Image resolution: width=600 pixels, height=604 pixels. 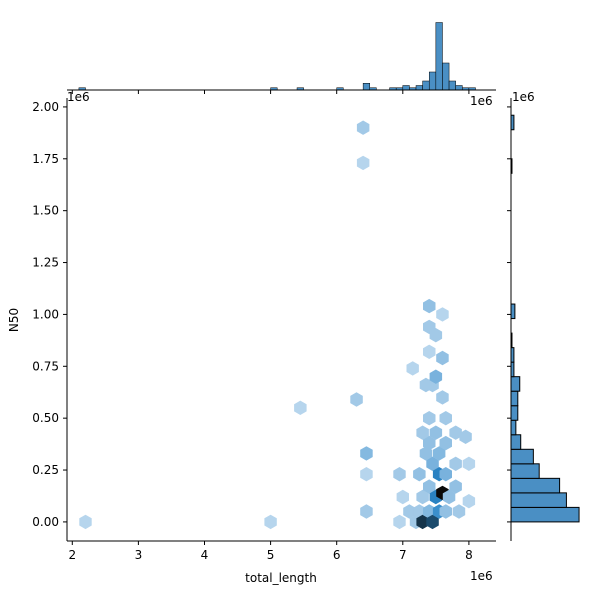 I want to click on y-axis-label: N50, so click(x=14, y=320).